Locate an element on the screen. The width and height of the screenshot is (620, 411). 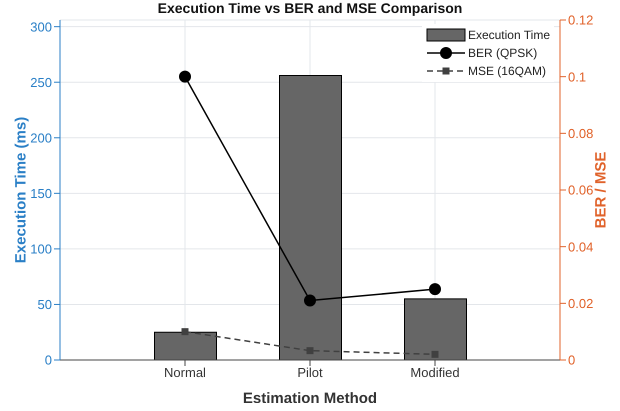
x-tick-label: Pilot is located at coordinates (310, 372).